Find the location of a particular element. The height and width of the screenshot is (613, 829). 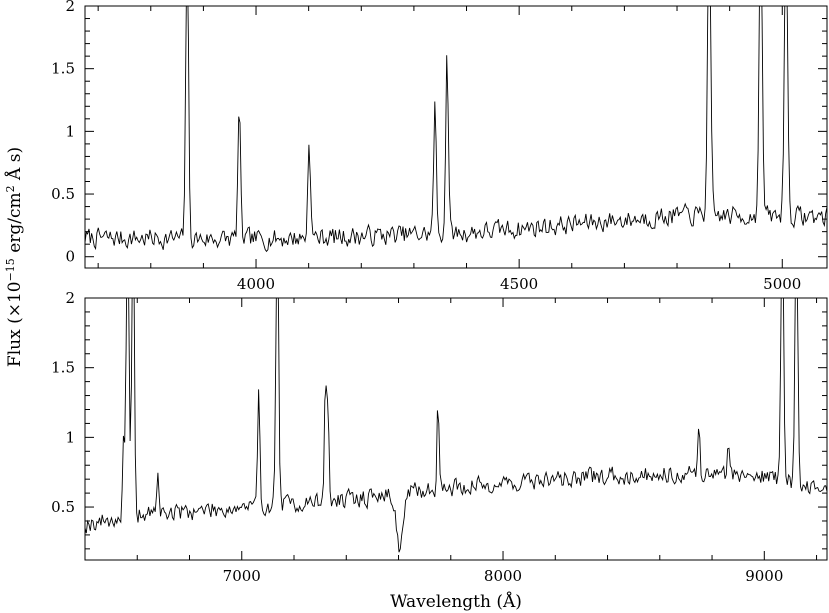

y-axis-label-tail: Å s) is located at coordinates (14, 166).